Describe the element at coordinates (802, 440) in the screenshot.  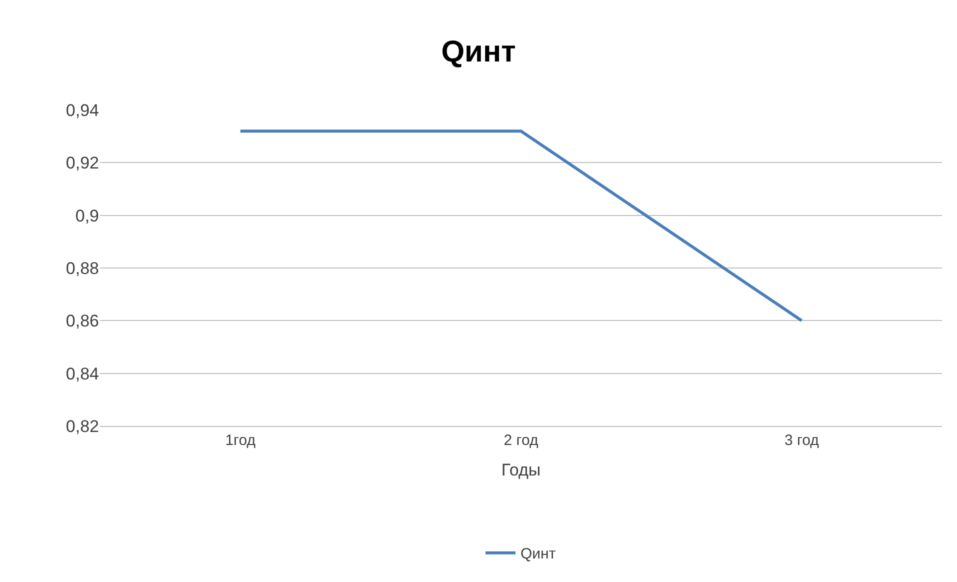
I see `x-tick-label: 3 год` at that location.